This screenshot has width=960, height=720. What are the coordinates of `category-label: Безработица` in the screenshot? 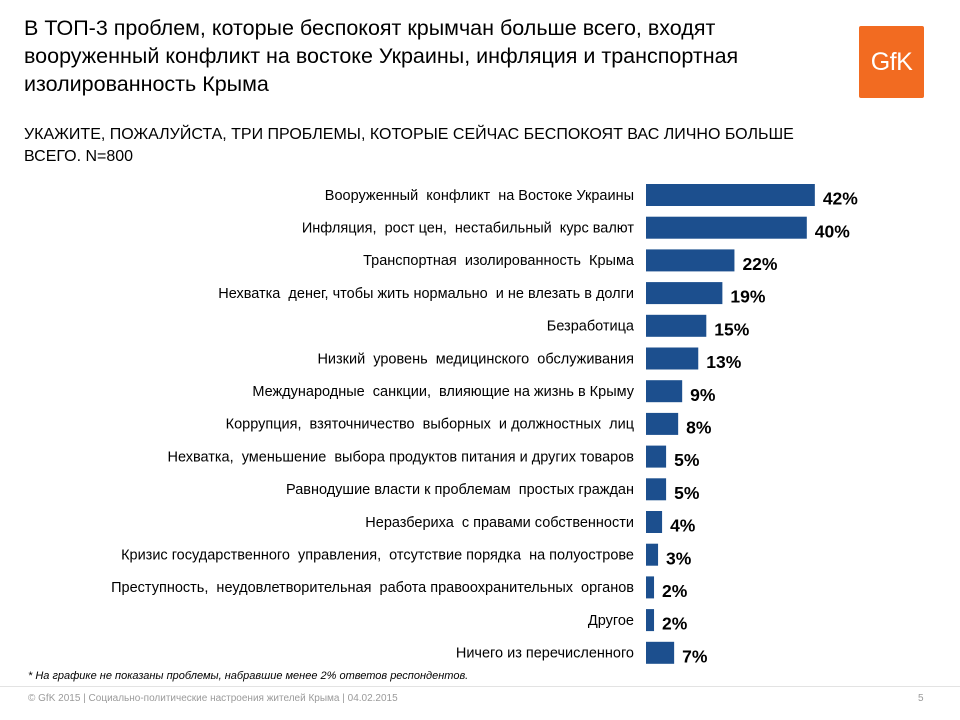 It's located at (591, 327).